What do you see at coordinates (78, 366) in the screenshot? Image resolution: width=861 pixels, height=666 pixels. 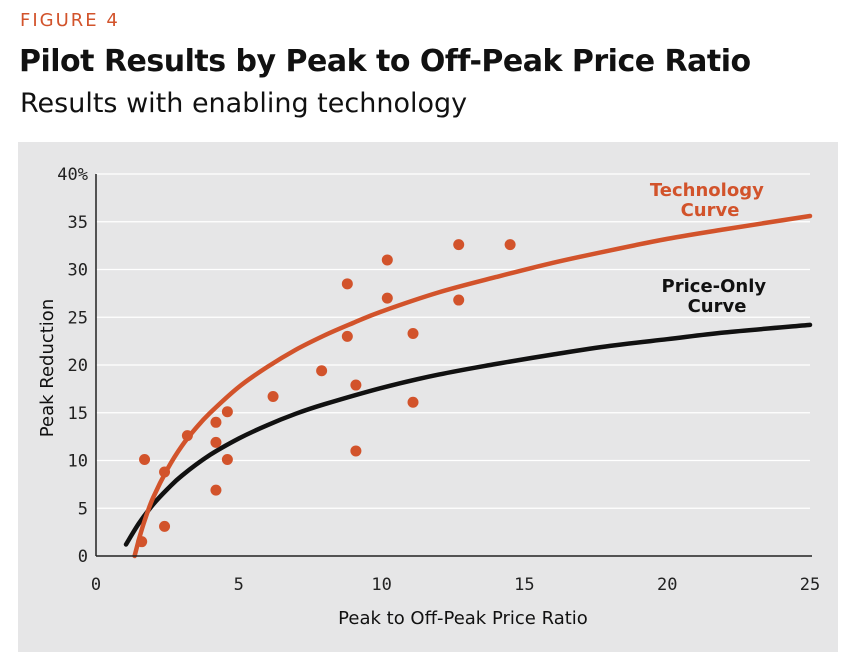 I see `y-tick-label: 20` at bounding box center [78, 366].